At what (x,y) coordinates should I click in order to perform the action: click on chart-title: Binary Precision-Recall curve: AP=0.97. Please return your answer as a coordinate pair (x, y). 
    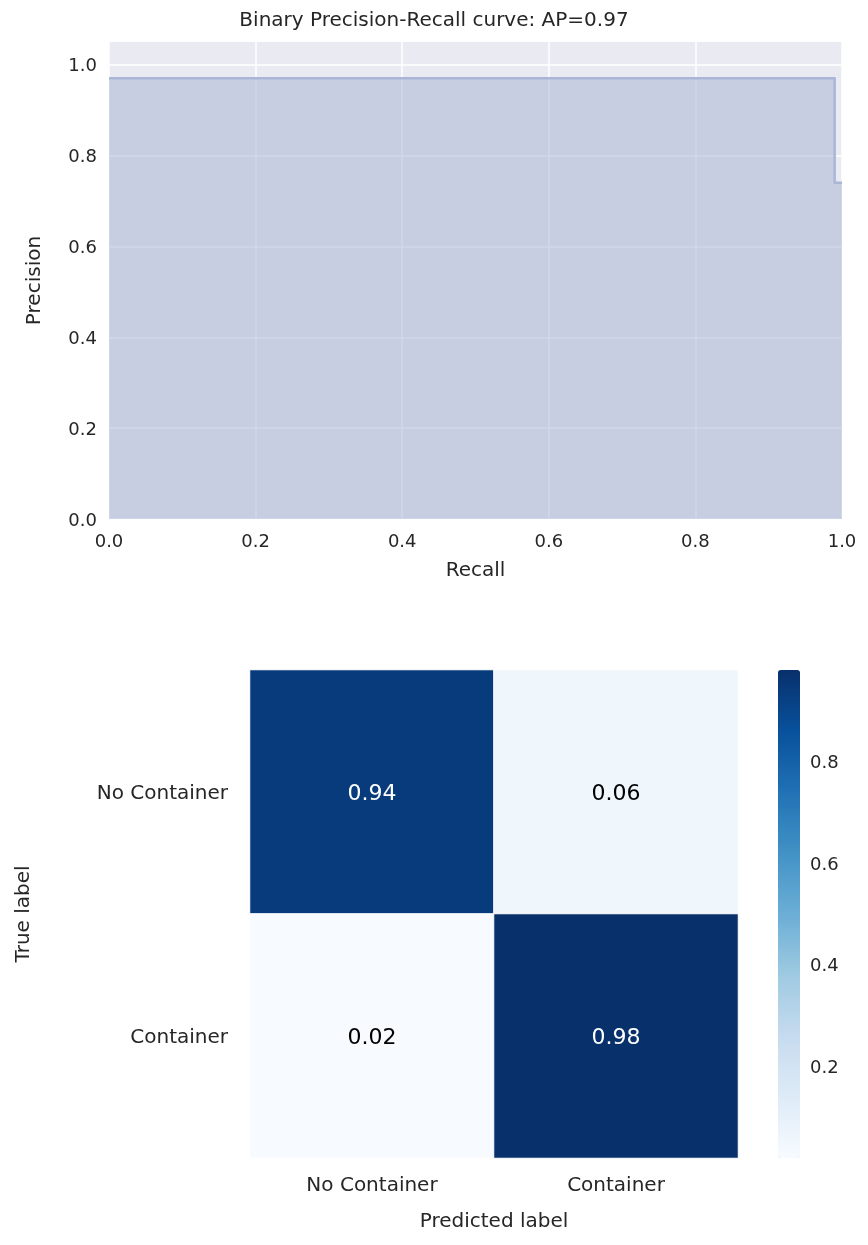
    Looking at the image, I should click on (434, 19).